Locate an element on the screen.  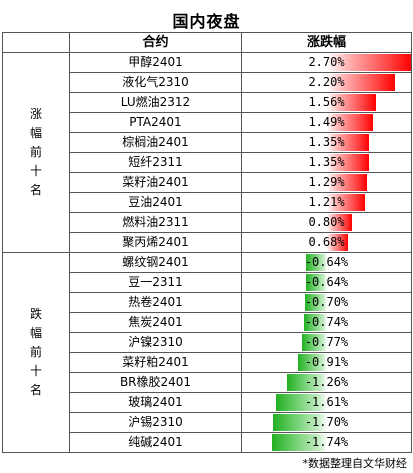
group-label-text: 涨幅前十名 is located at coordinates (35, 152).